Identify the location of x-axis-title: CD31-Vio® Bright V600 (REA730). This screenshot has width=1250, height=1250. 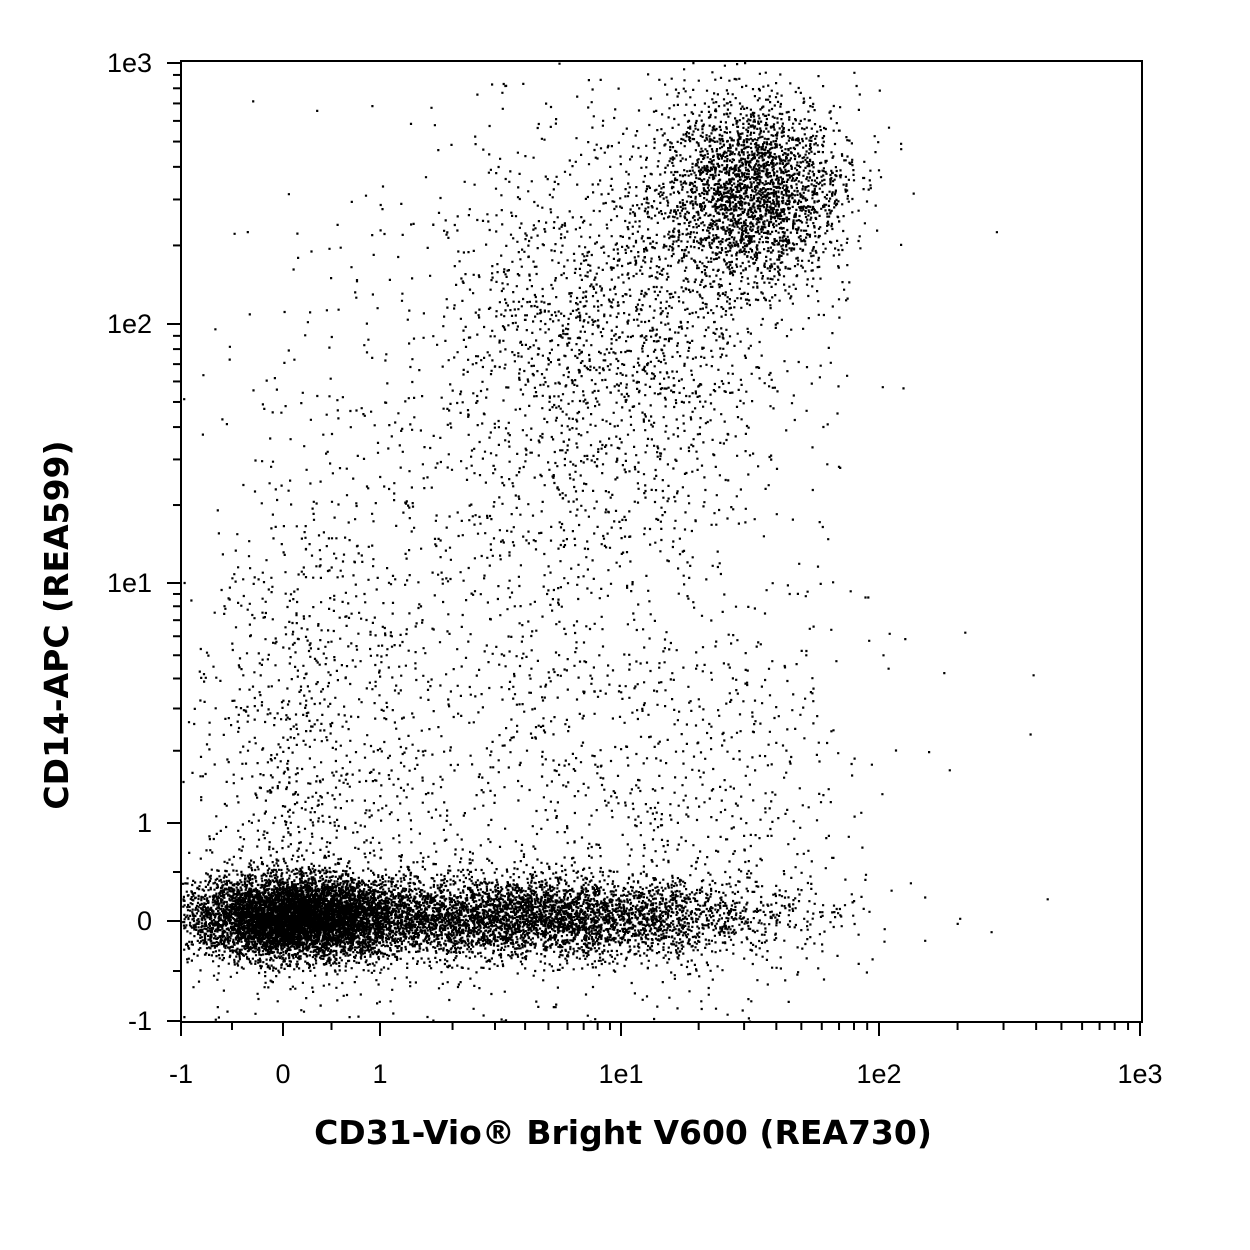
(623, 1132).